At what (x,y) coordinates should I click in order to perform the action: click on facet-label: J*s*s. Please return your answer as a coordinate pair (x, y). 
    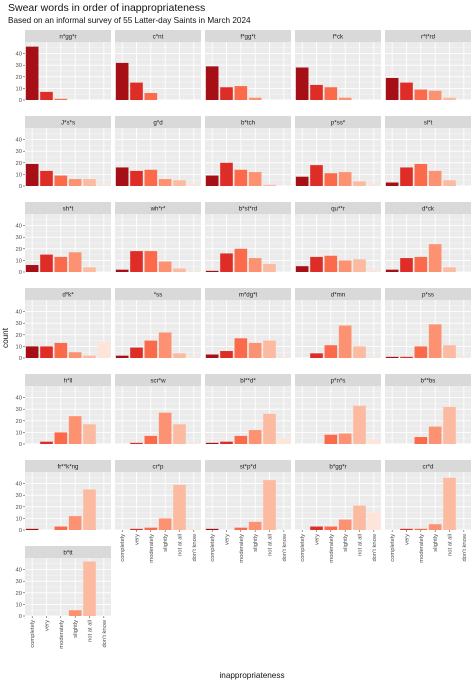
    Looking at the image, I should click on (68, 123).